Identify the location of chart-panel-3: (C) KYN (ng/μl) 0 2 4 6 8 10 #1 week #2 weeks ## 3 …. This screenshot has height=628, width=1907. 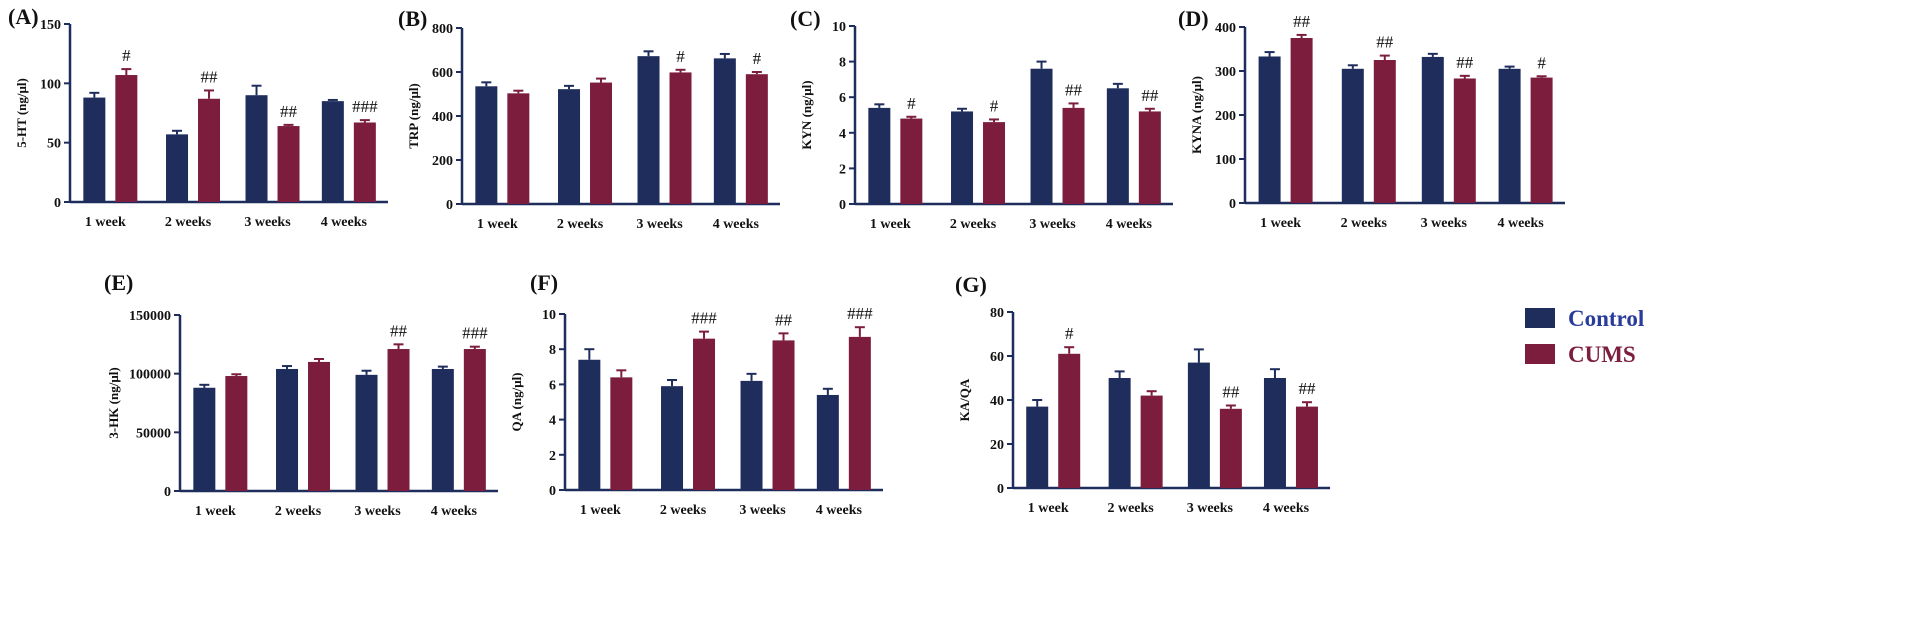
(981, 119).